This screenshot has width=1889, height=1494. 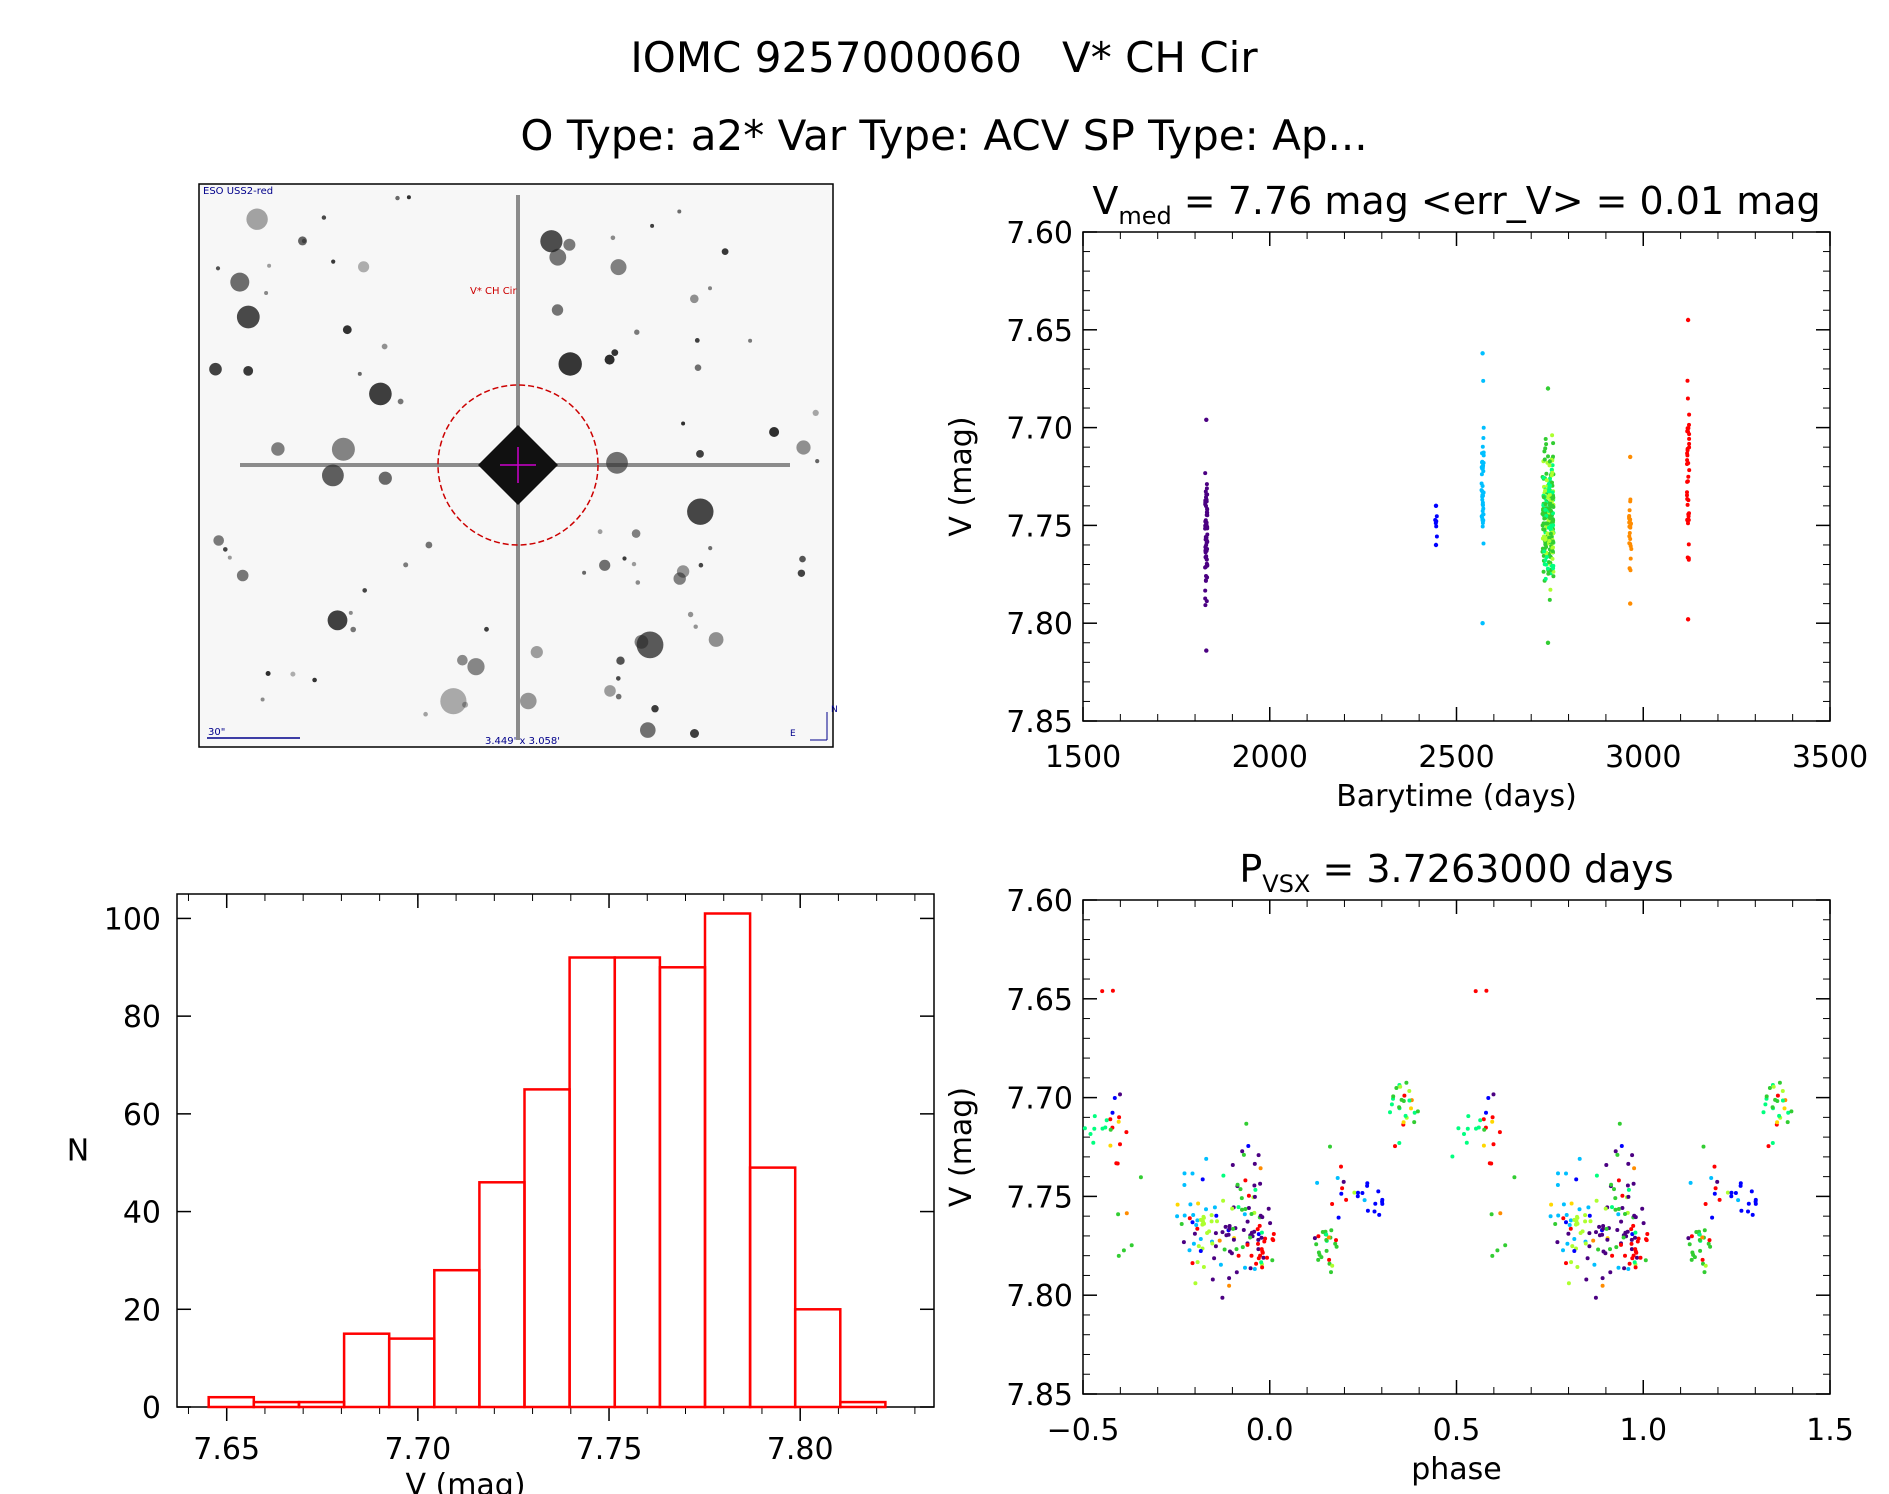 What do you see at coordinates (1039, 1000) in the screenshot?
I see `phased-ytick-label: 7.65` at bounding box center [1039, 1000].